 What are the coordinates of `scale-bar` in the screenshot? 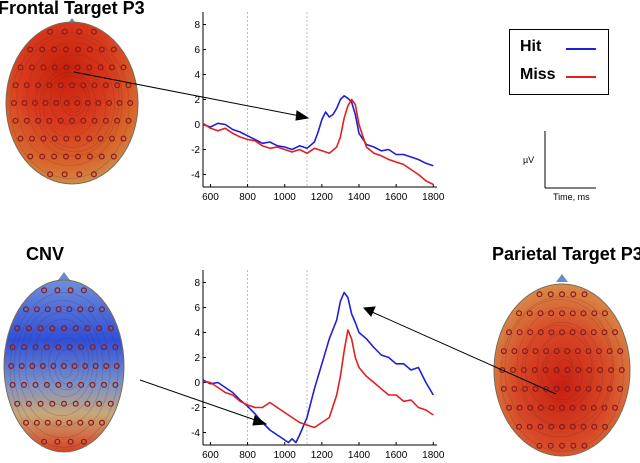 It's located at (570, 160).